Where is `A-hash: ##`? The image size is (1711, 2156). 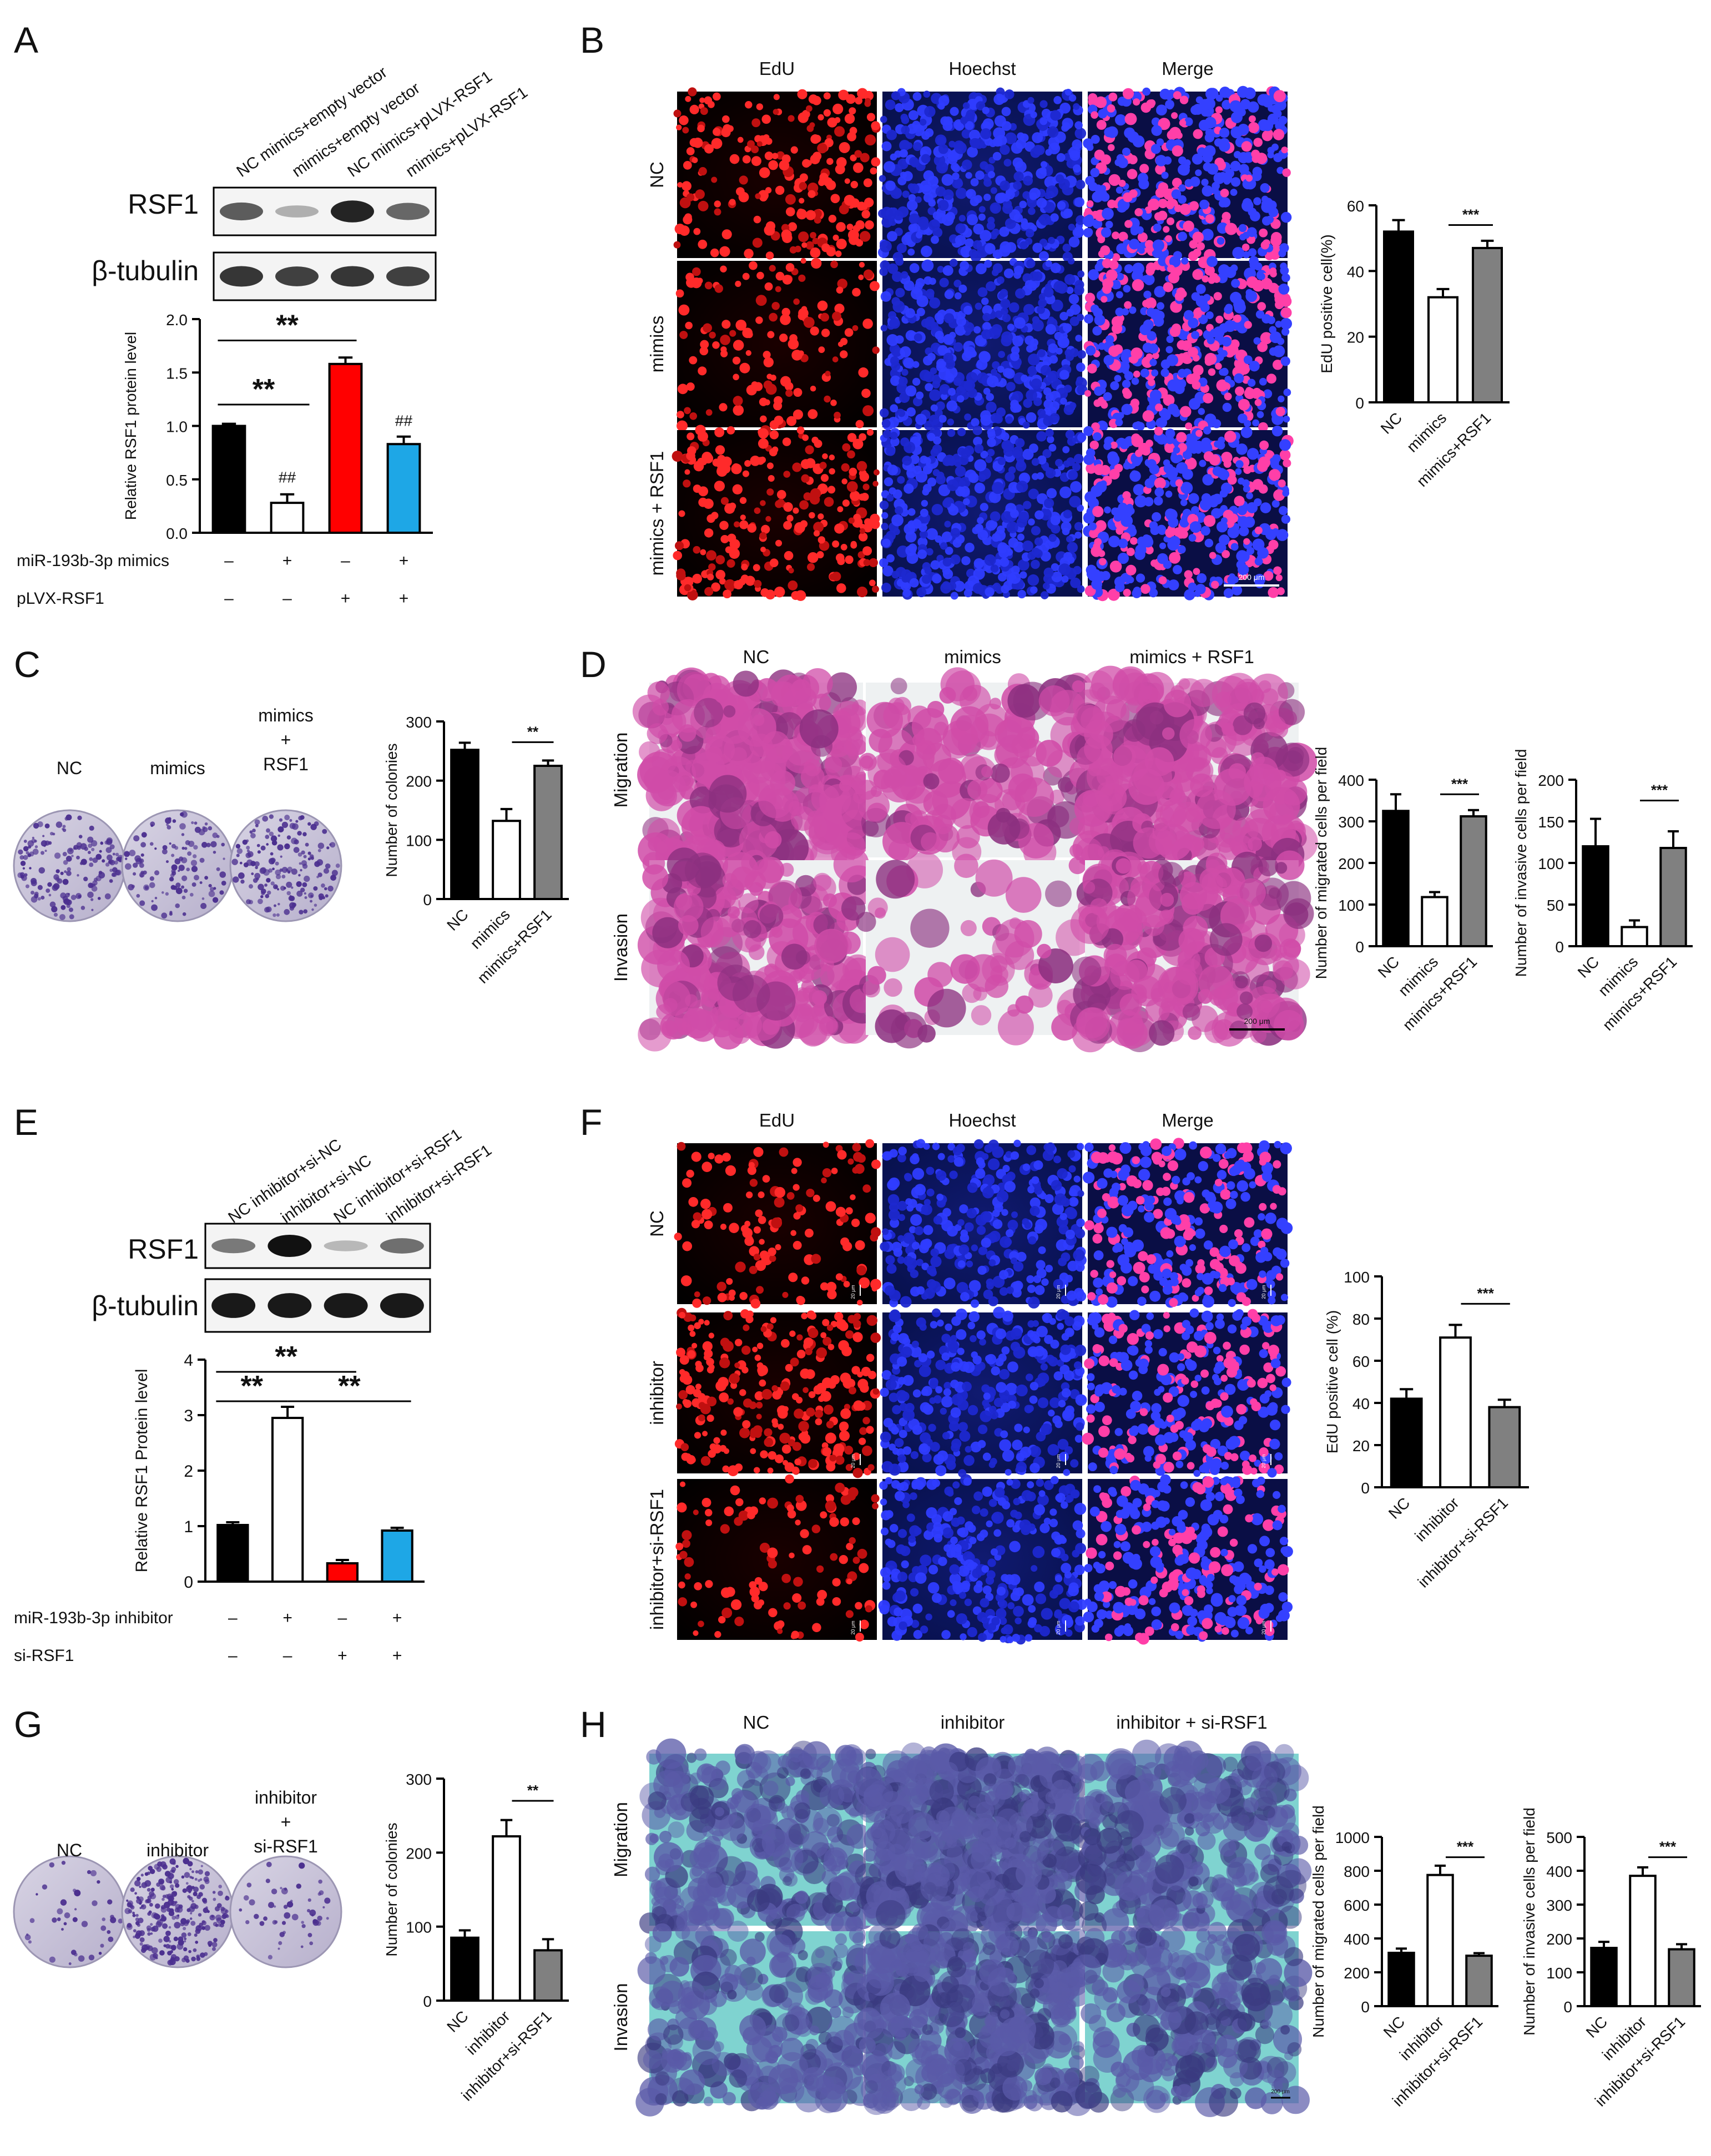
A-hash: ## is located at coordinates (404, 421).